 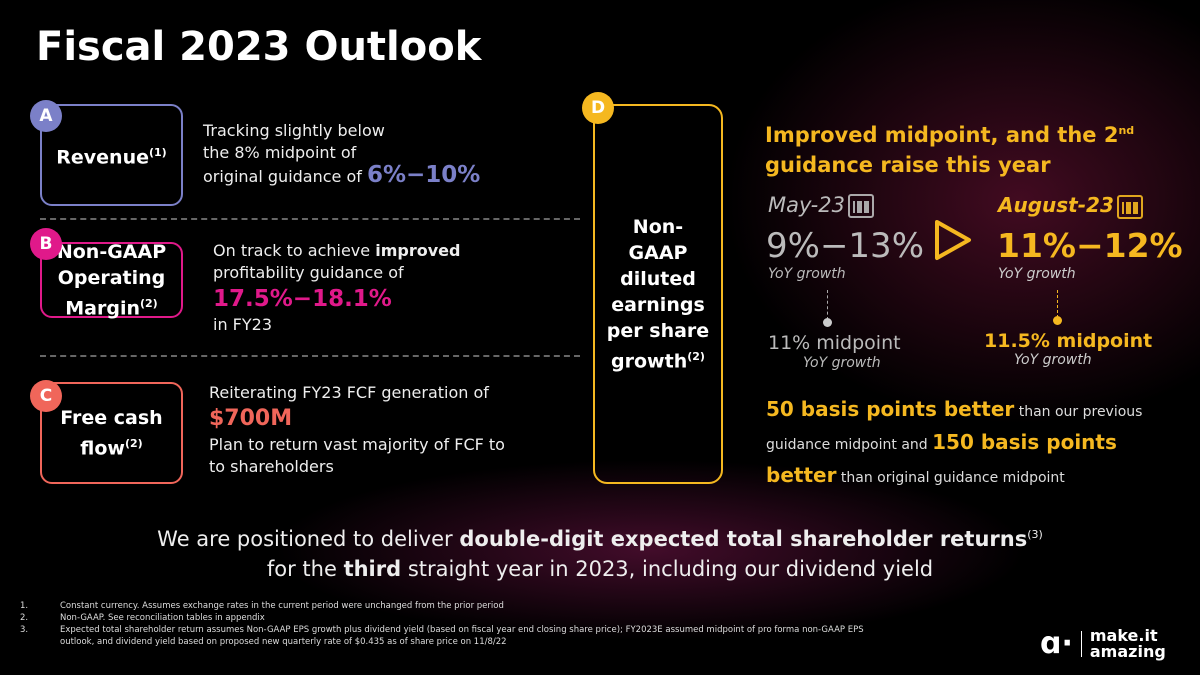 What do you see at coordinates (46, 244) in the screenshot?
I see `badge-b: B` at bounding box center [46, 244].